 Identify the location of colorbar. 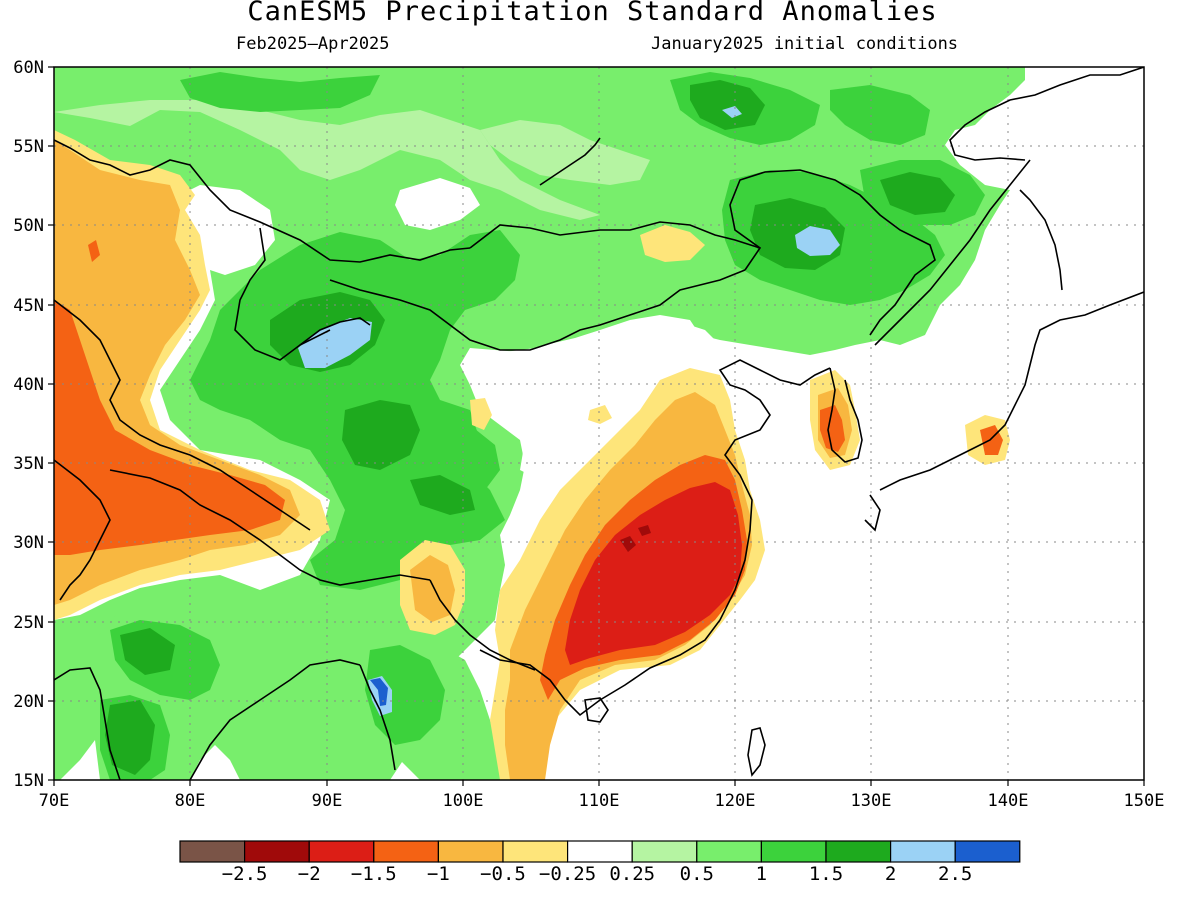
(600, 851).